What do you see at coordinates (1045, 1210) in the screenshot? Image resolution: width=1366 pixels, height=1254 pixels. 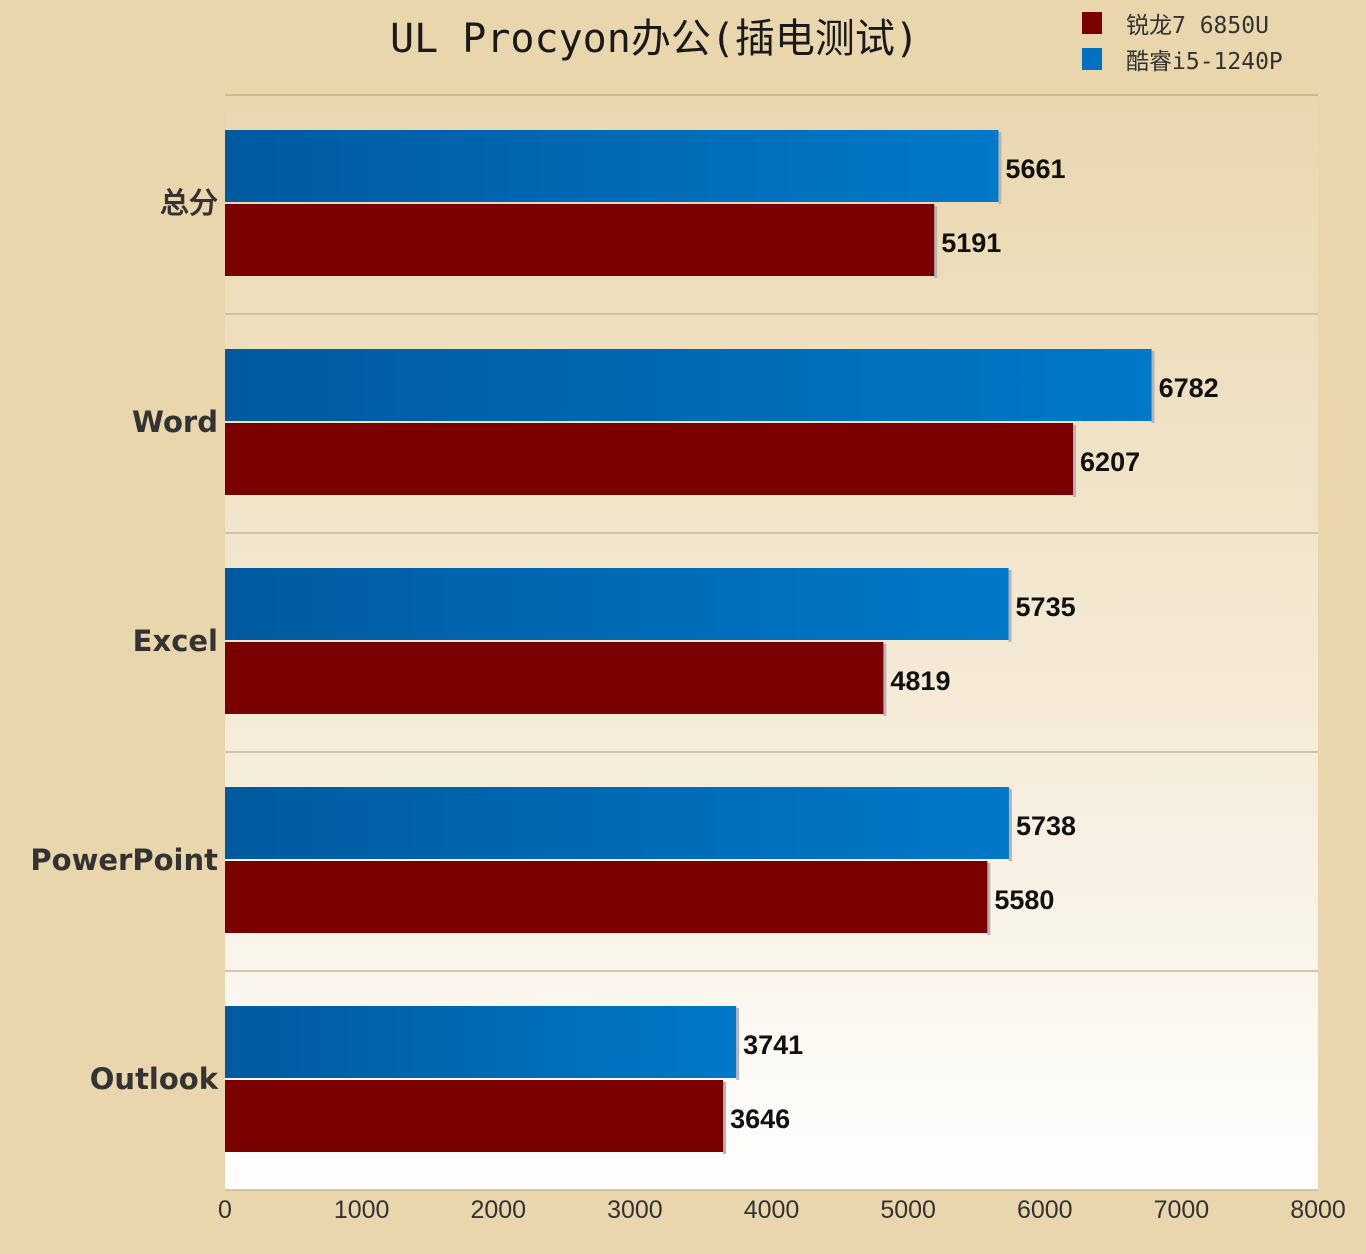 I see `x-tick-label: 6000` at bounding box center [1045, 1210].